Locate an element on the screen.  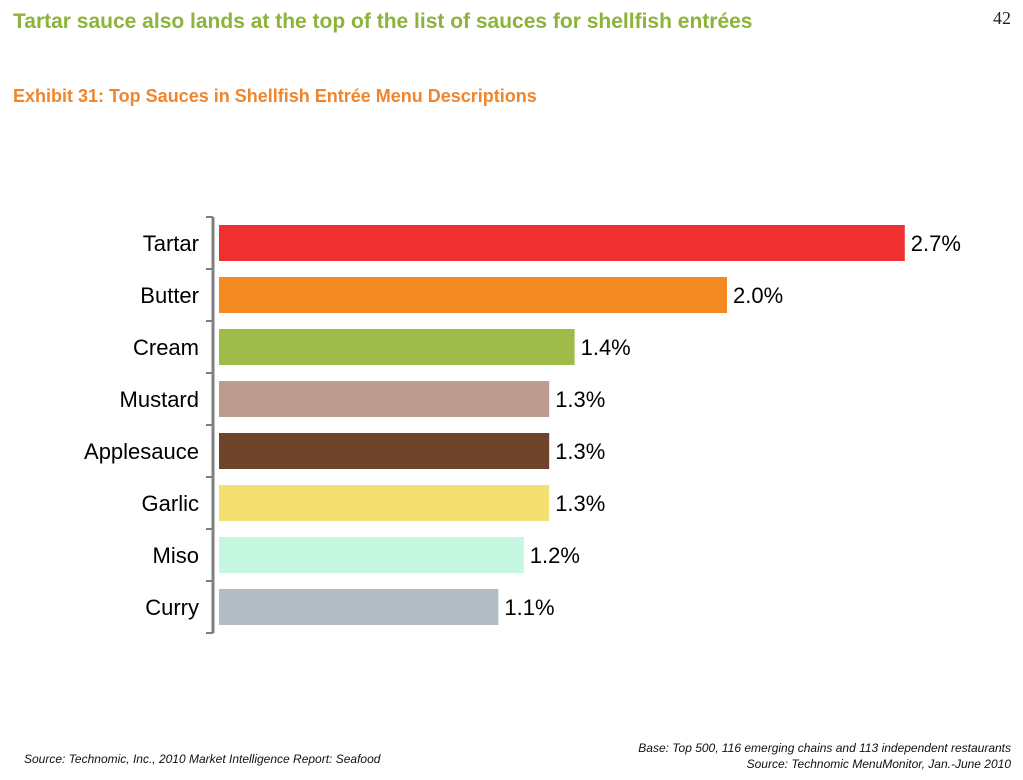
bar-tartar is located at coordinates (562, 243).